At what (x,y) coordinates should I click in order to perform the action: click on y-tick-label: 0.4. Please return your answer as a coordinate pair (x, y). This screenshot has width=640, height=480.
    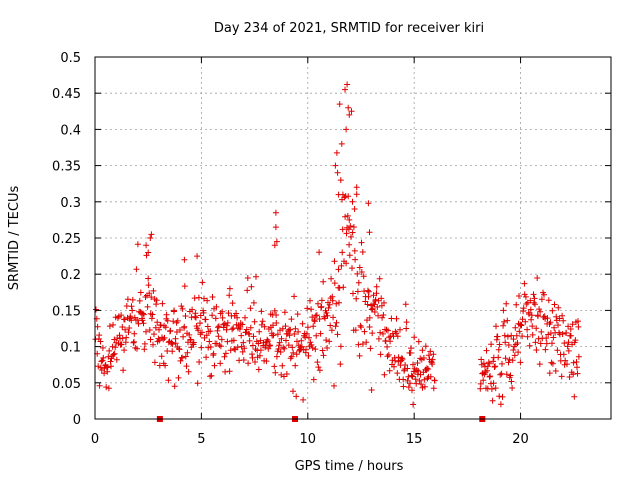
    Looking at the image, I should click on (70, 130).